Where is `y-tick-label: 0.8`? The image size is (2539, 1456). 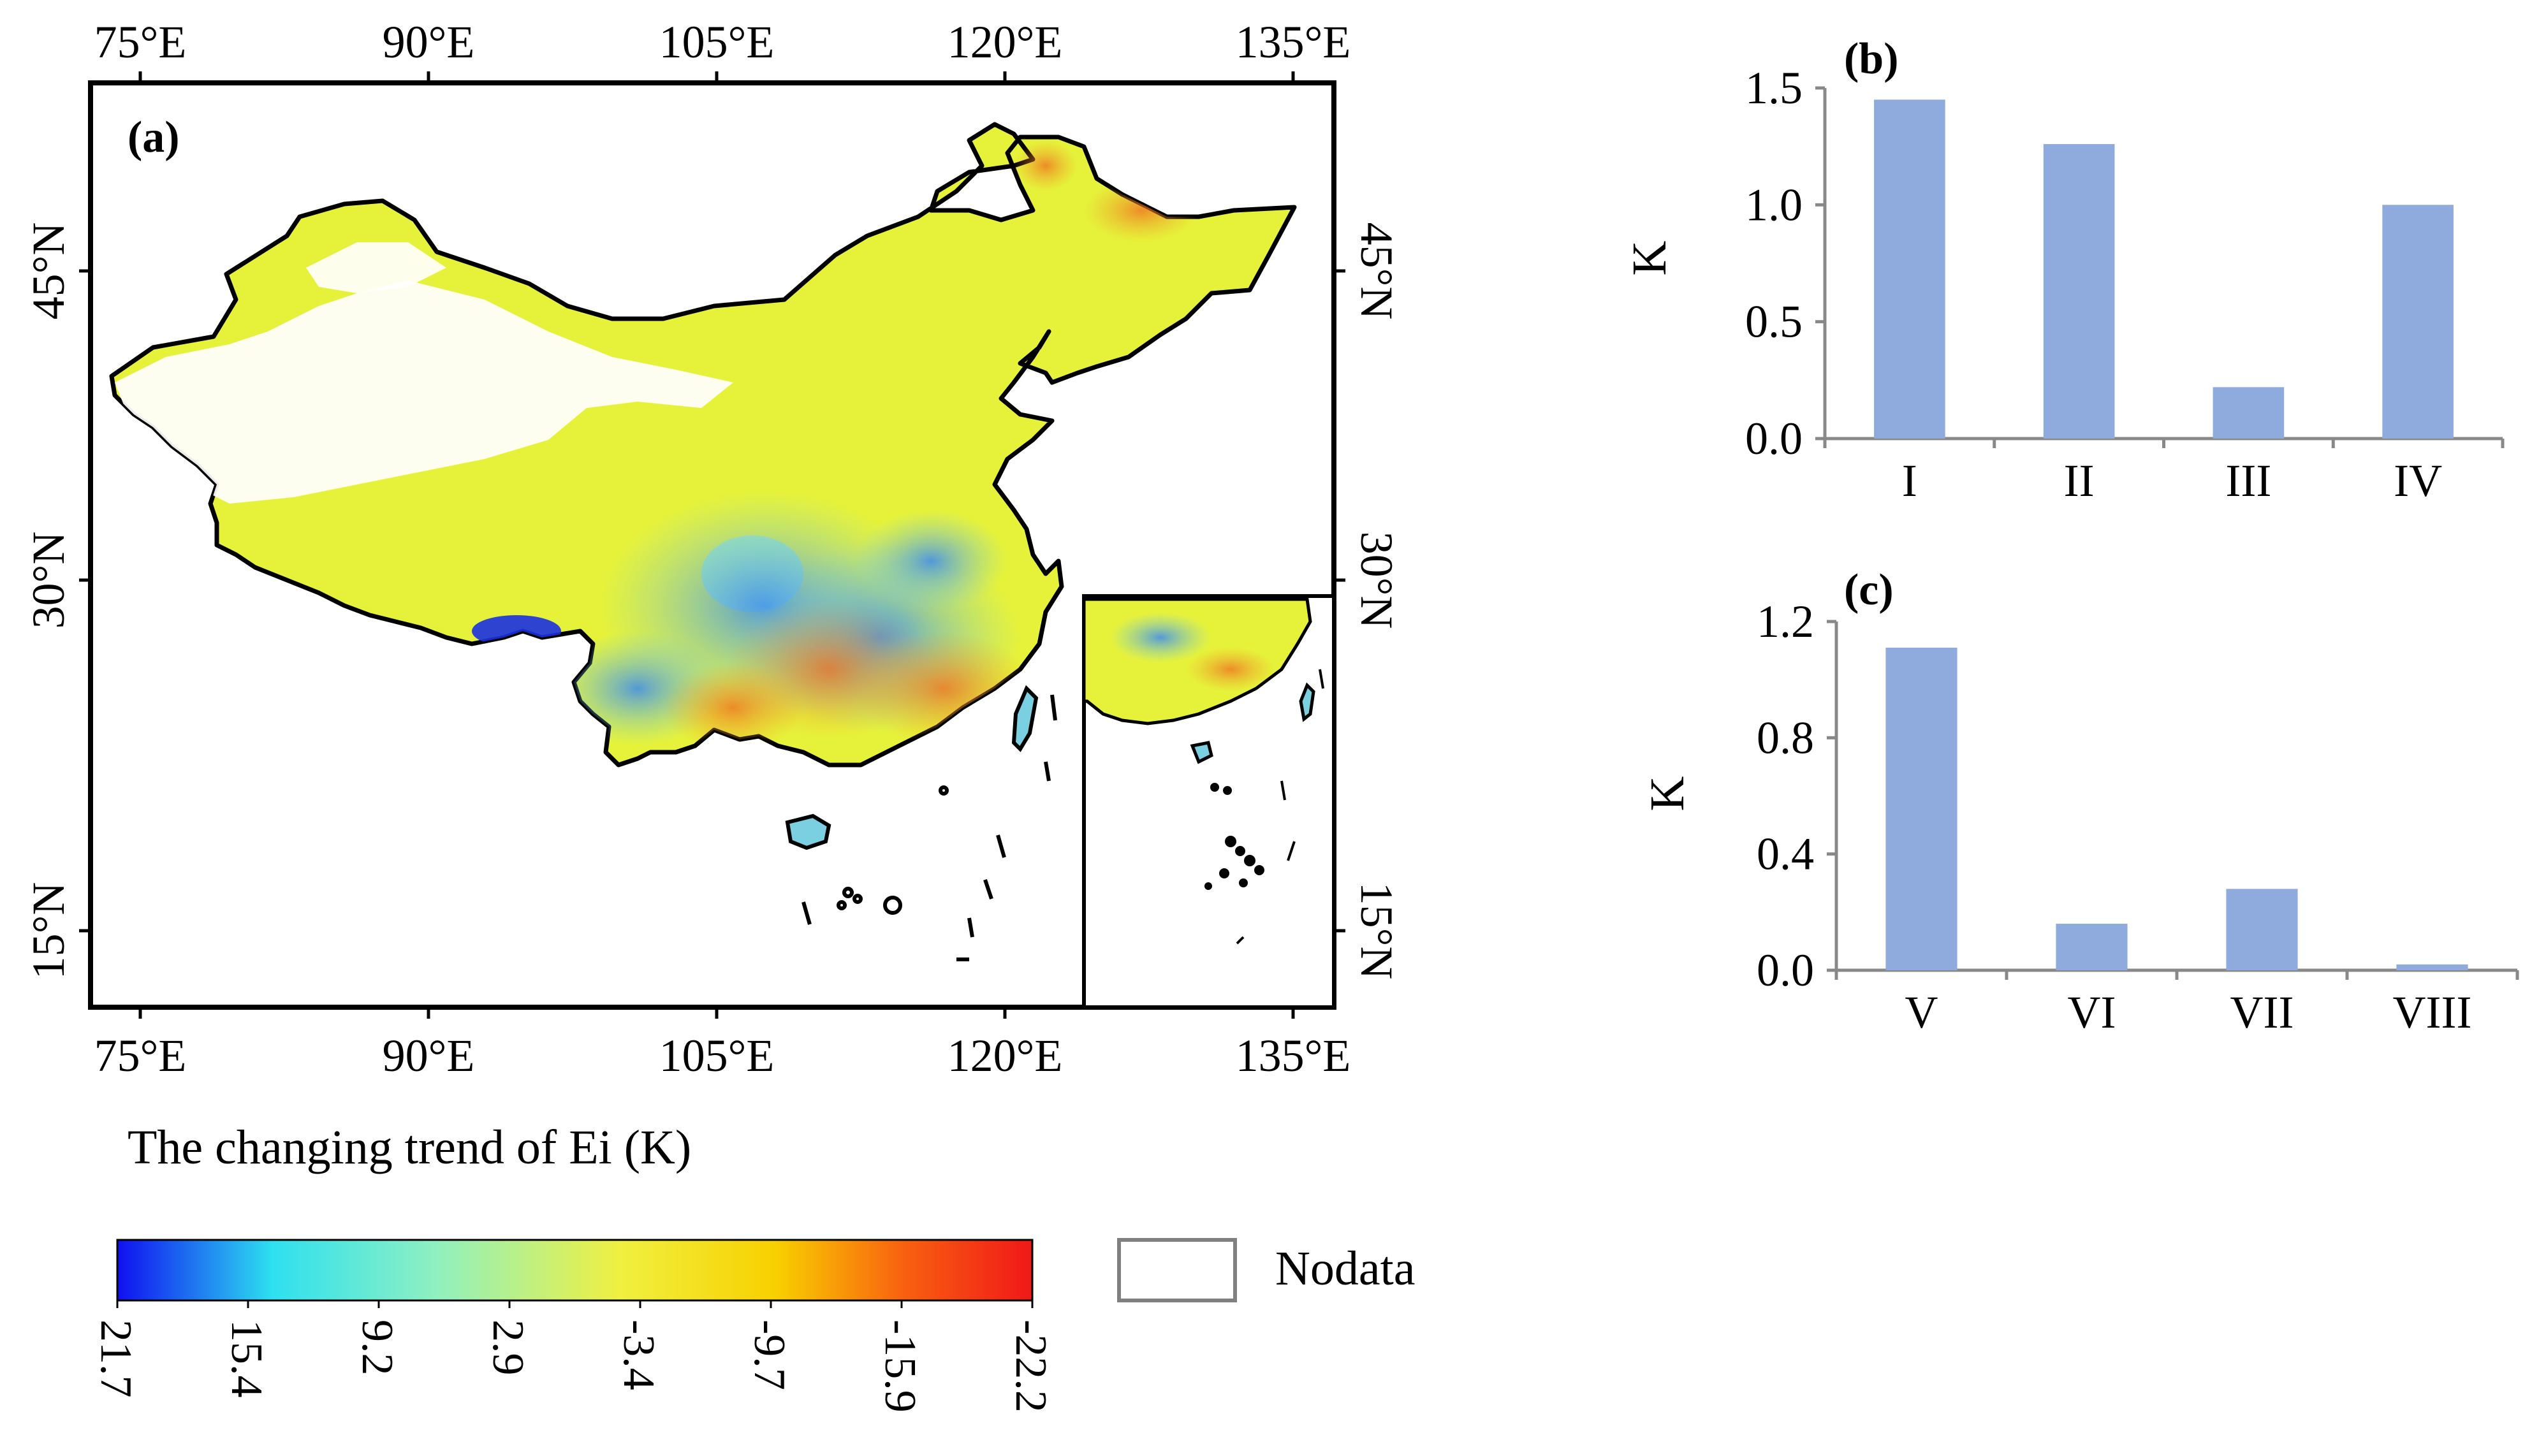
y-tick-label: 0.8 is located at coordinates (1785, 737).